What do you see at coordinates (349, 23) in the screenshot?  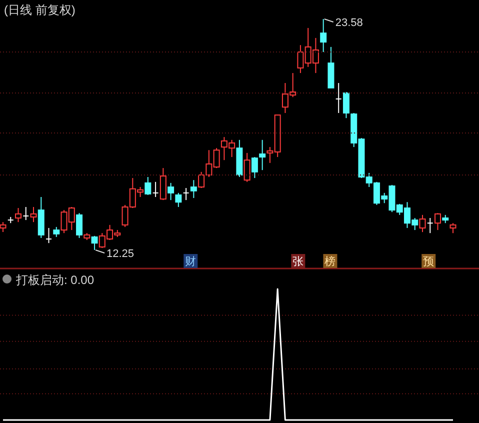 I see `annotation: 23.58` at bounding box center [349, 23].